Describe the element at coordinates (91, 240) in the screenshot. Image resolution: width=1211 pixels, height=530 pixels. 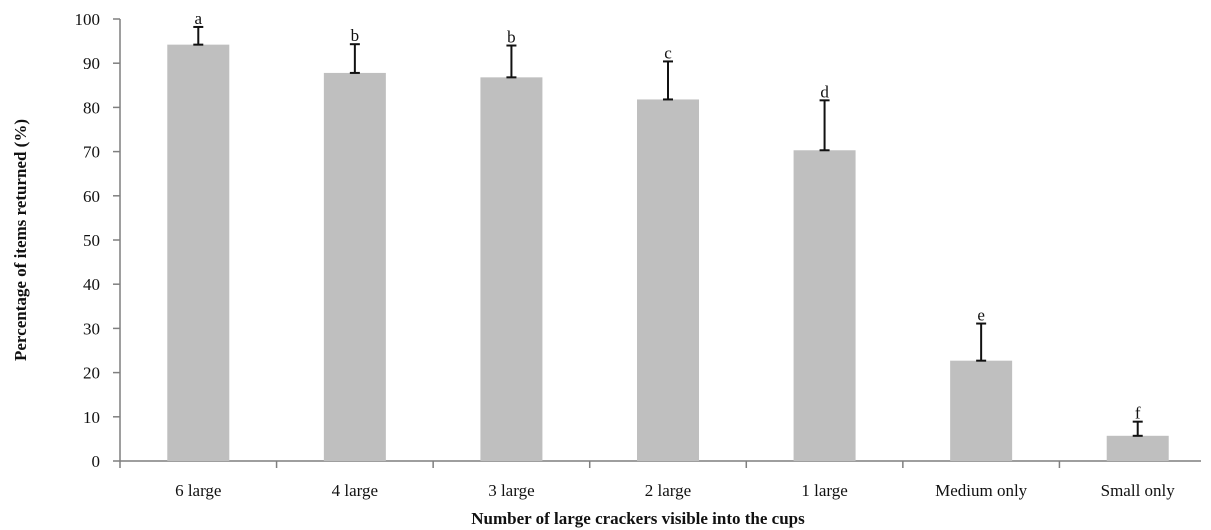
I see `y-tick-label: 50` at that location.